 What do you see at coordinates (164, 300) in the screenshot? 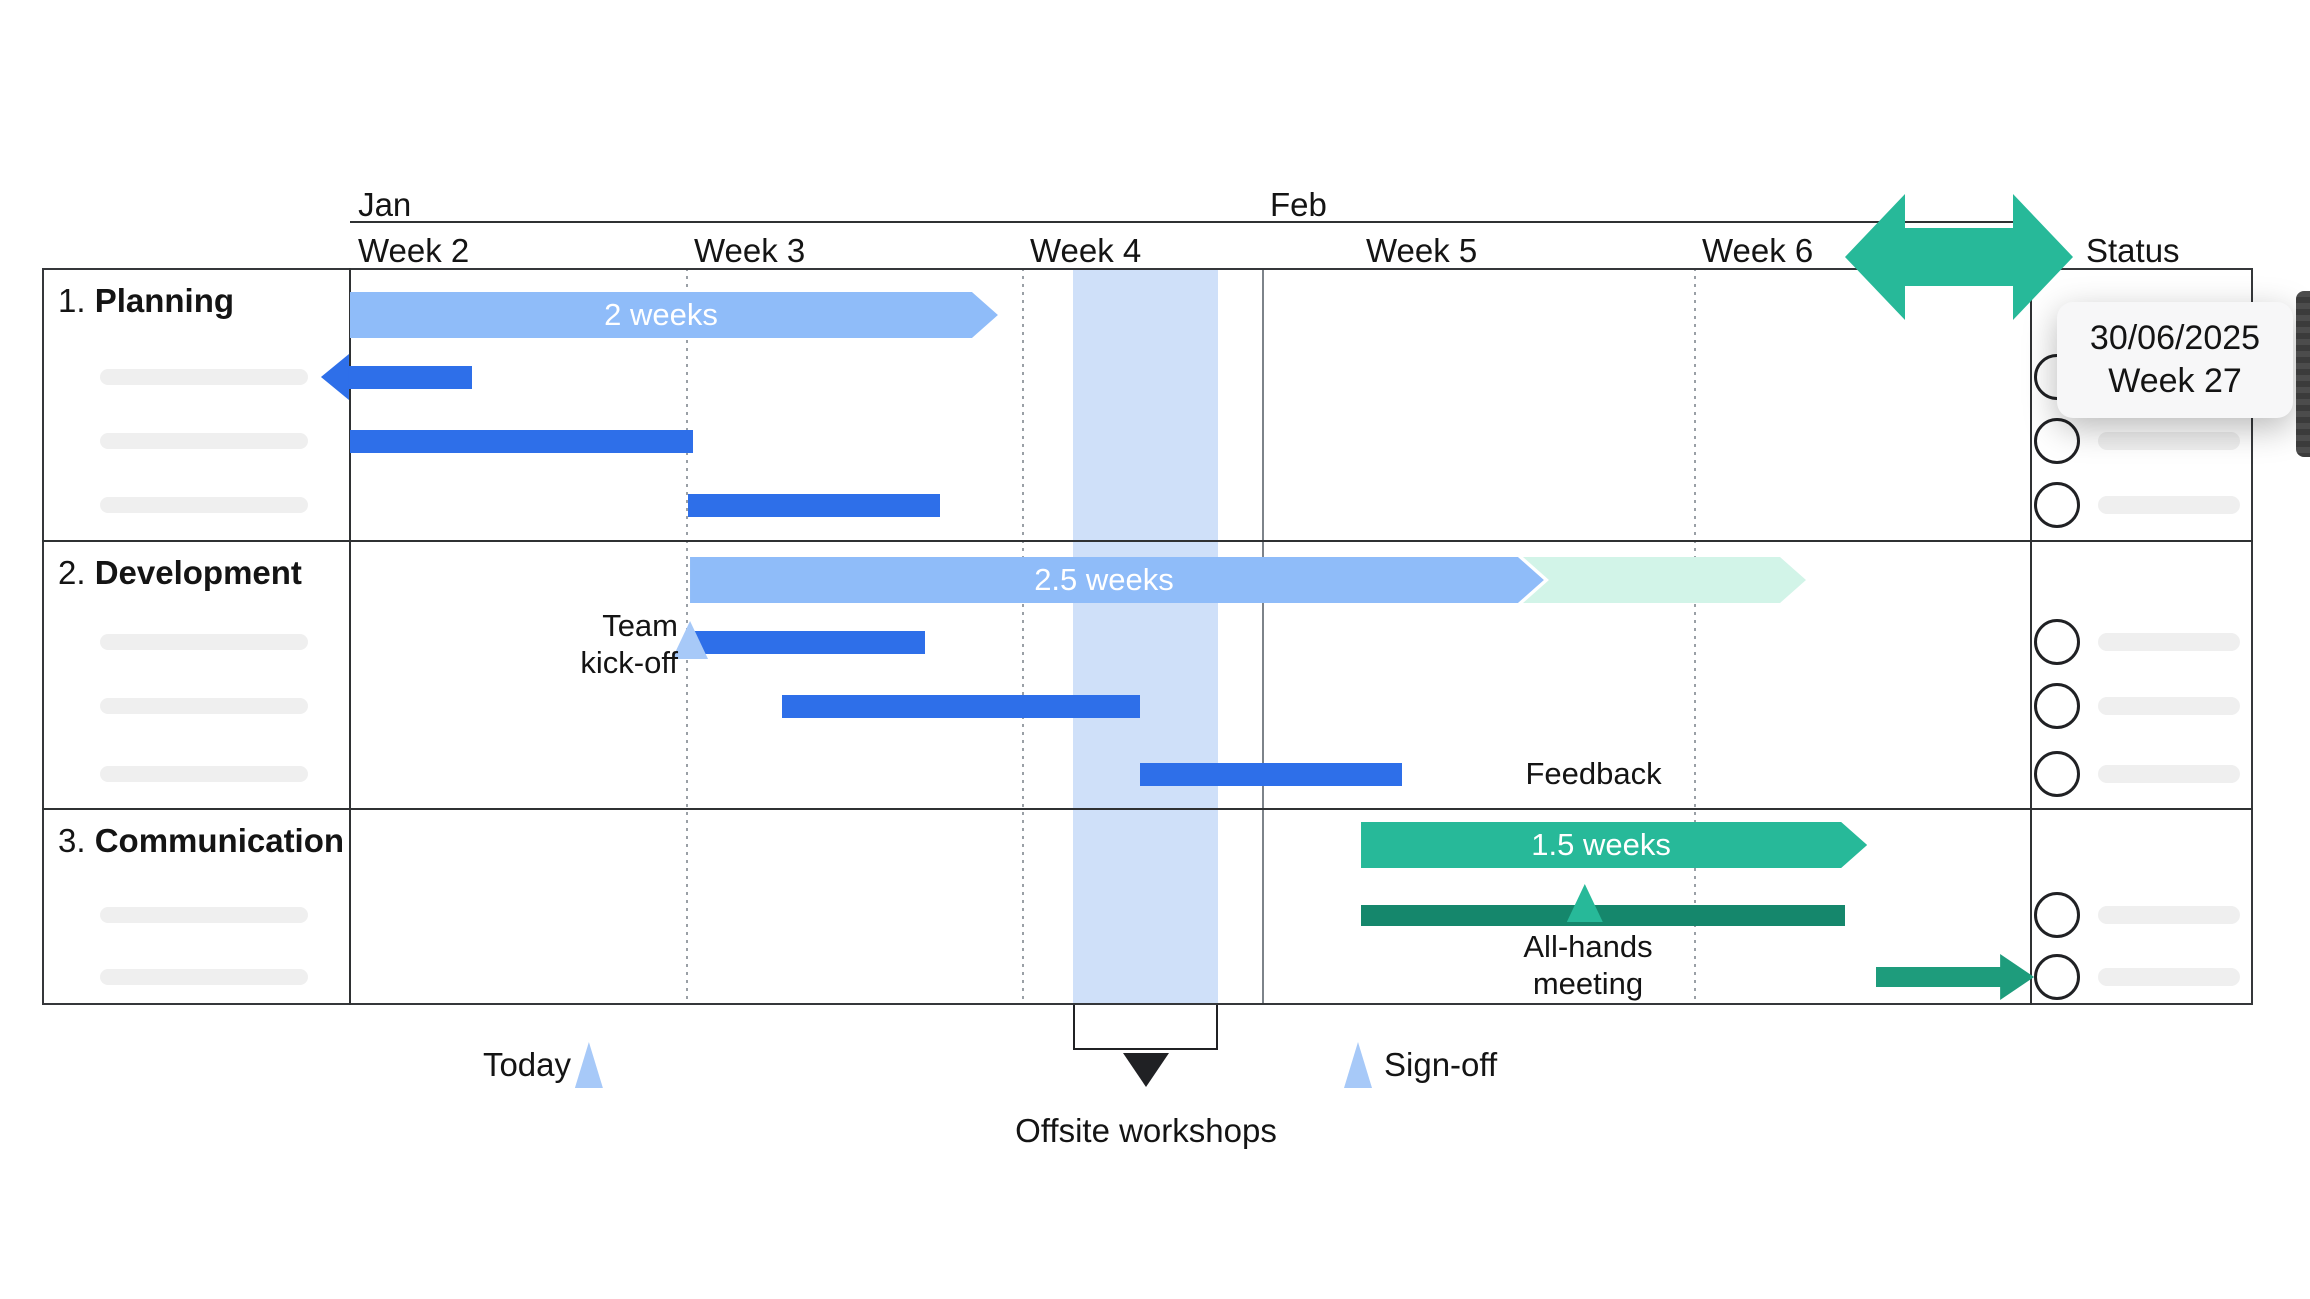
I see `section-name: Planning` at bounding box center [164, 300].